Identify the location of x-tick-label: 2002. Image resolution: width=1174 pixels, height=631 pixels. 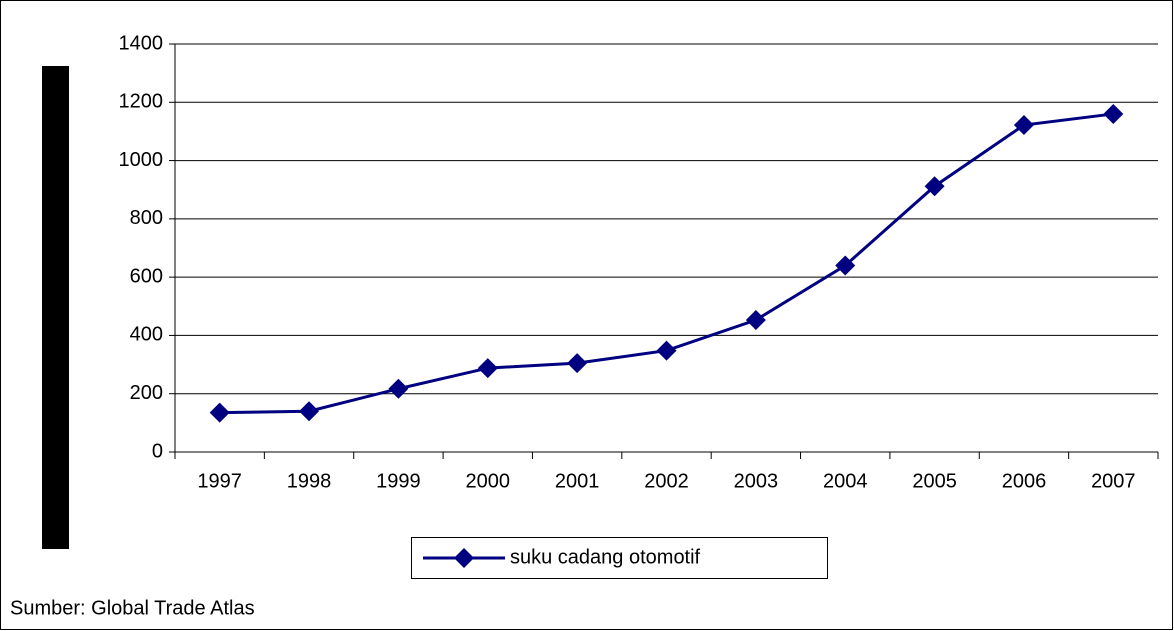
(666, 481).